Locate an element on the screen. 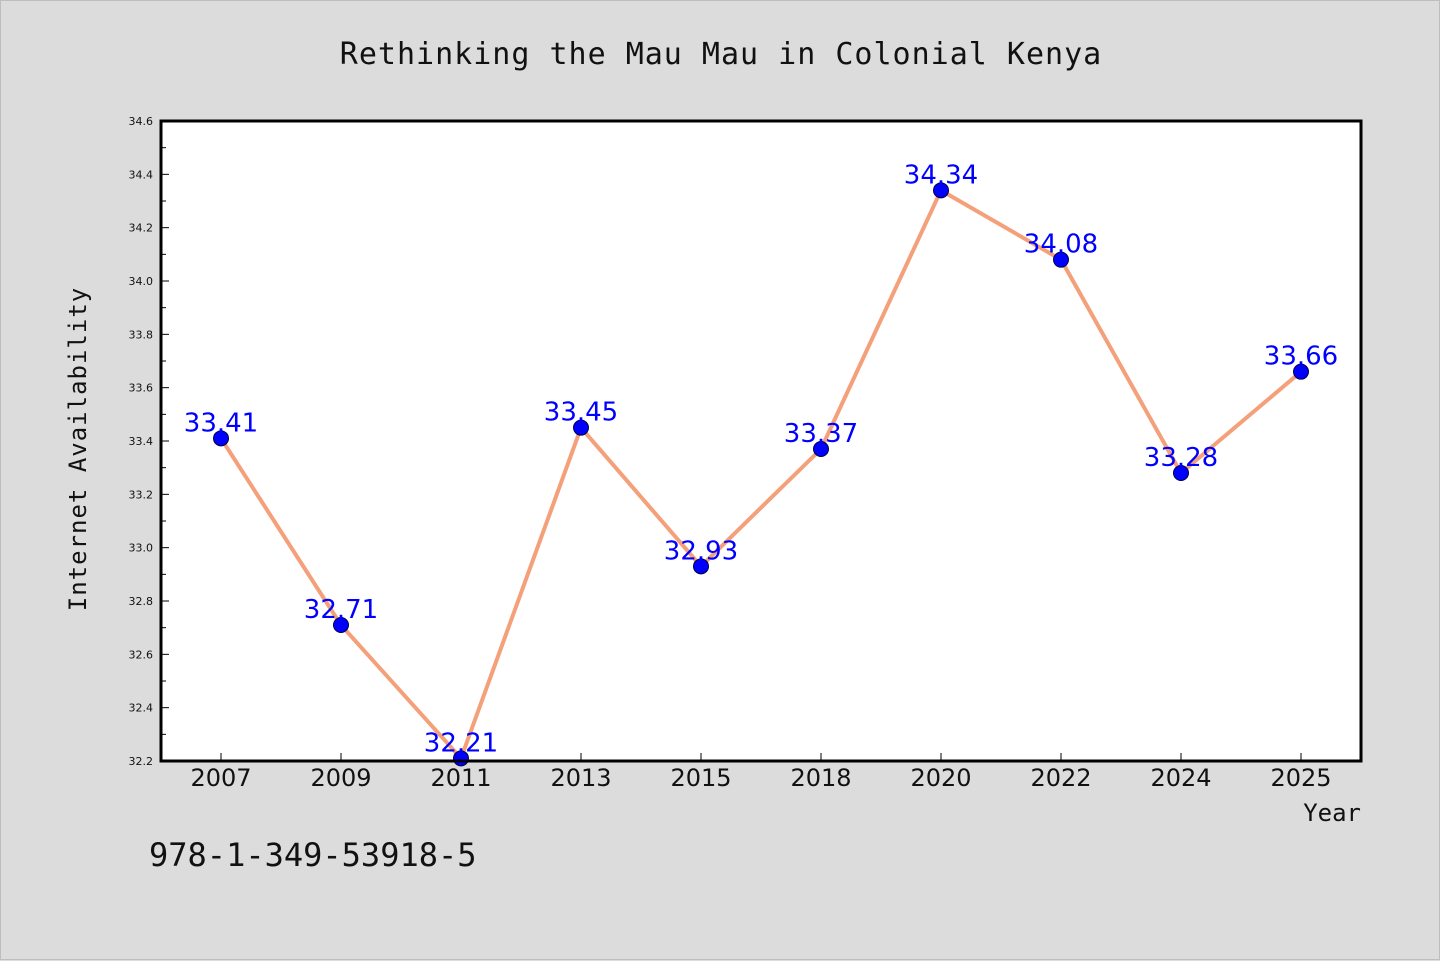 Image resolution: width=1440 pixels, height=961 pixels. x-tick-label: 2025 is located at coordinates (1300, 778).